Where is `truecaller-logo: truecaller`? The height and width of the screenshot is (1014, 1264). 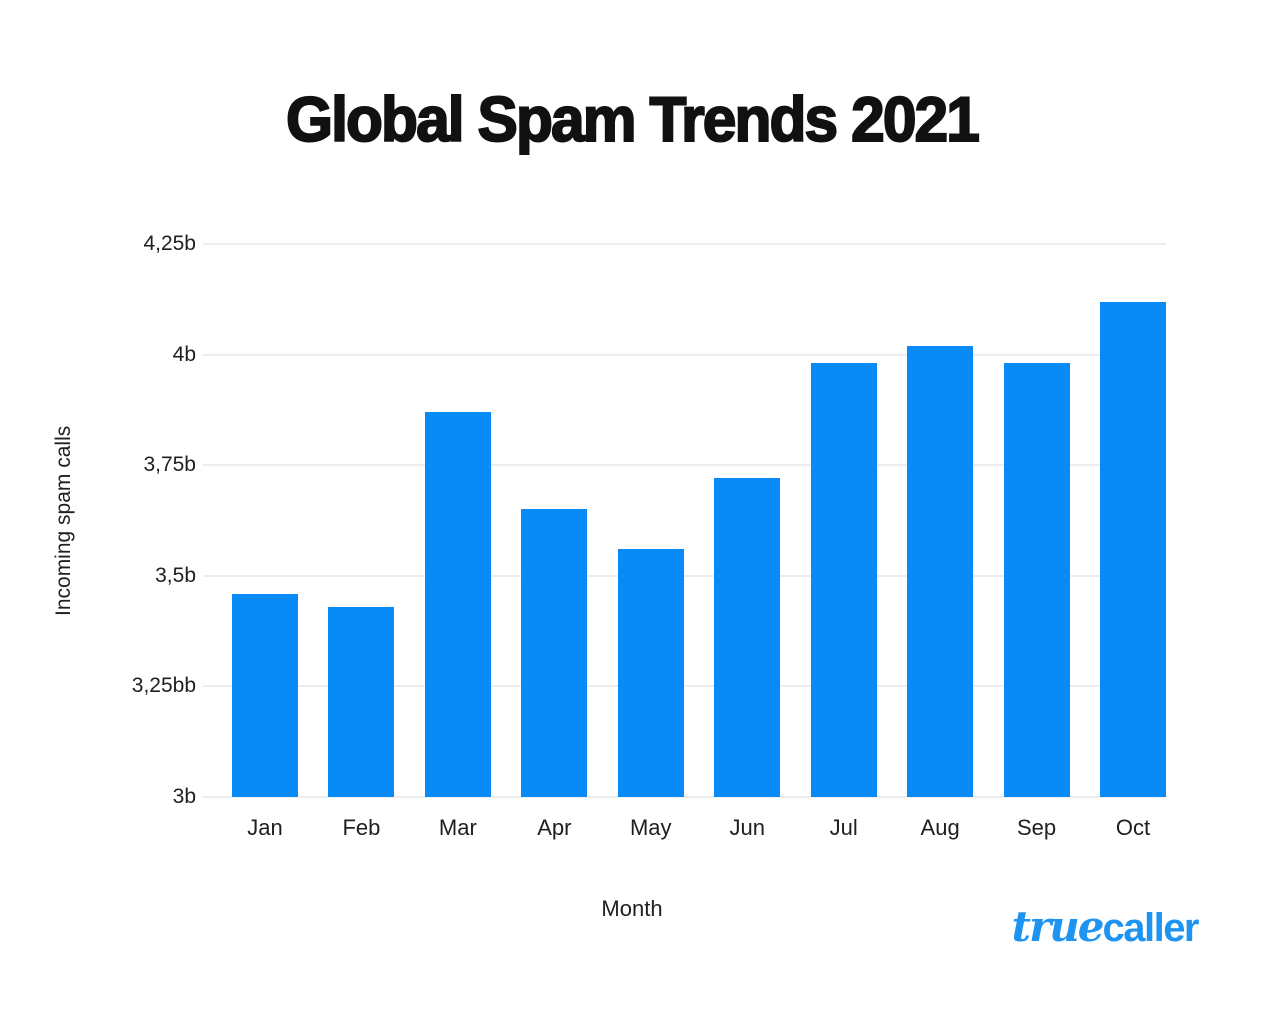 truecaller-logo: truecaller is located at coordinates (1106, 928).